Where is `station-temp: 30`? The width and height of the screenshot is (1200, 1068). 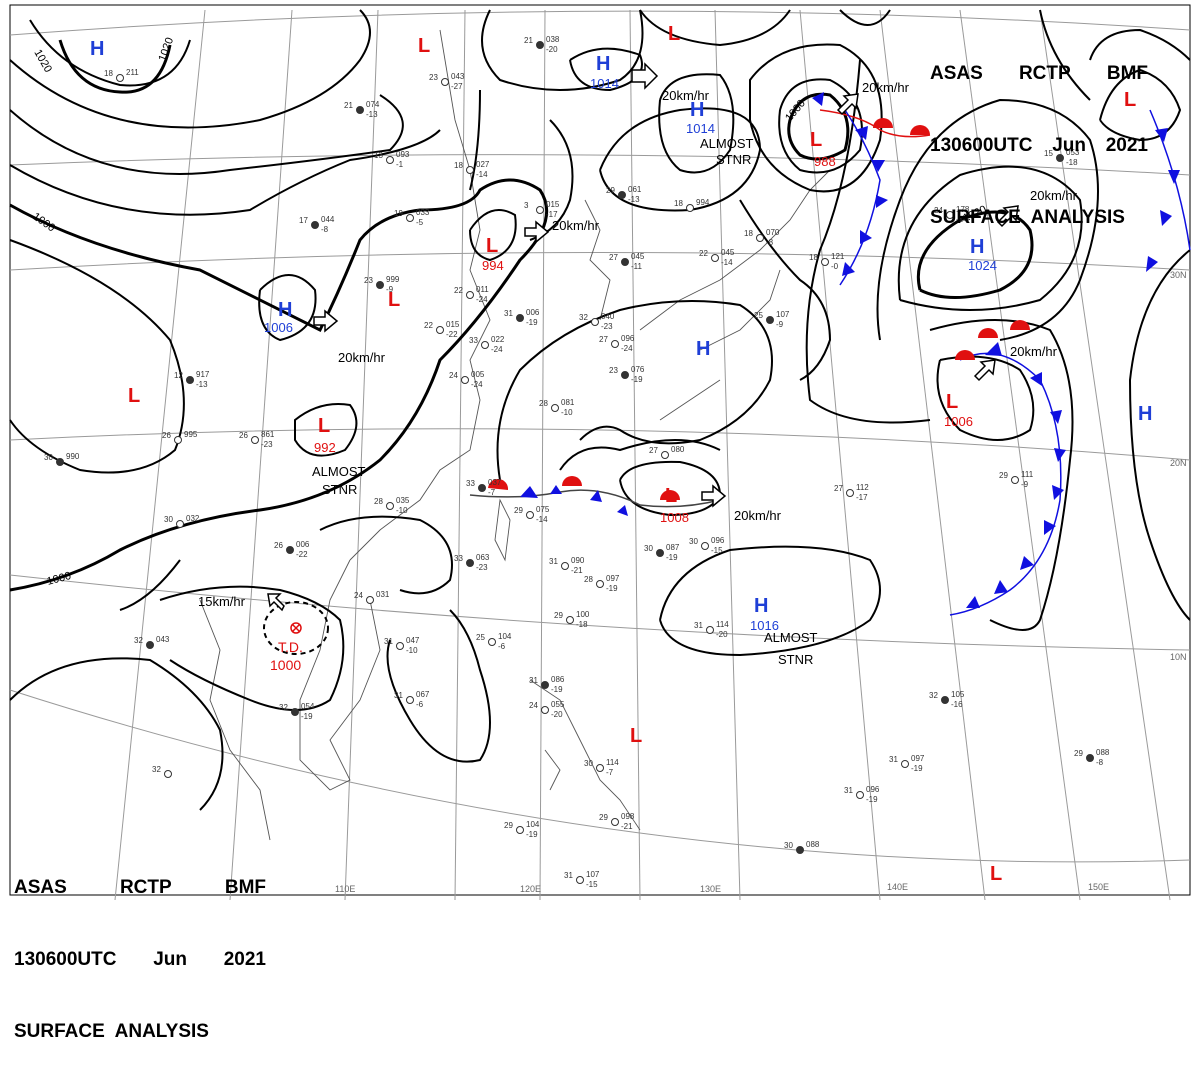
station-temp: 30 is located at coordinates (788, 845).